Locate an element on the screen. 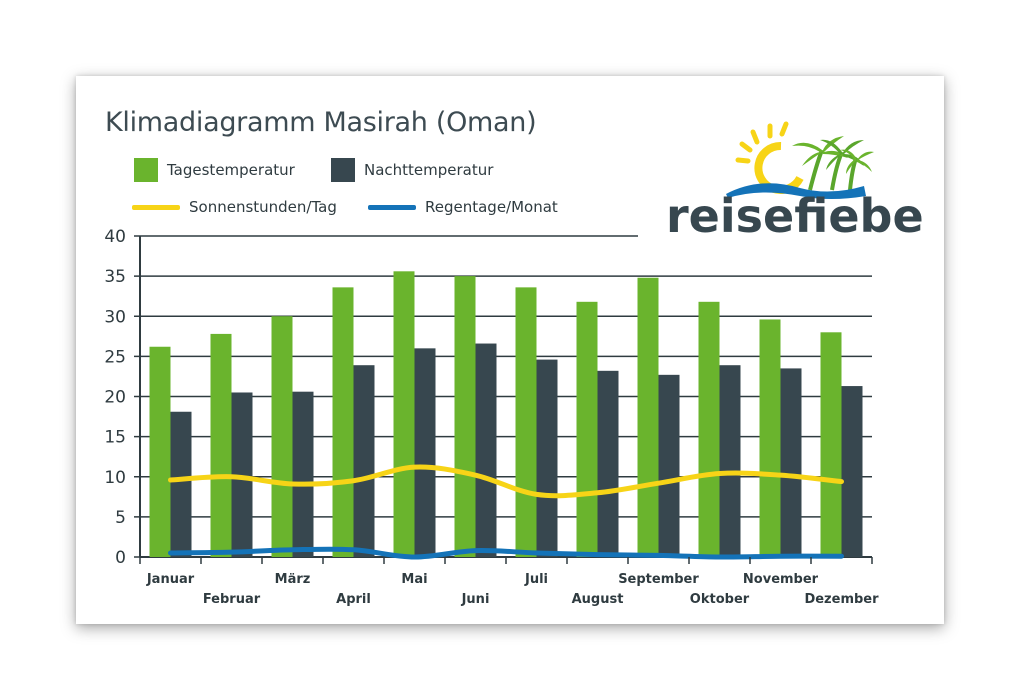  legend-night-swatch is located at coordinates (343, 170).